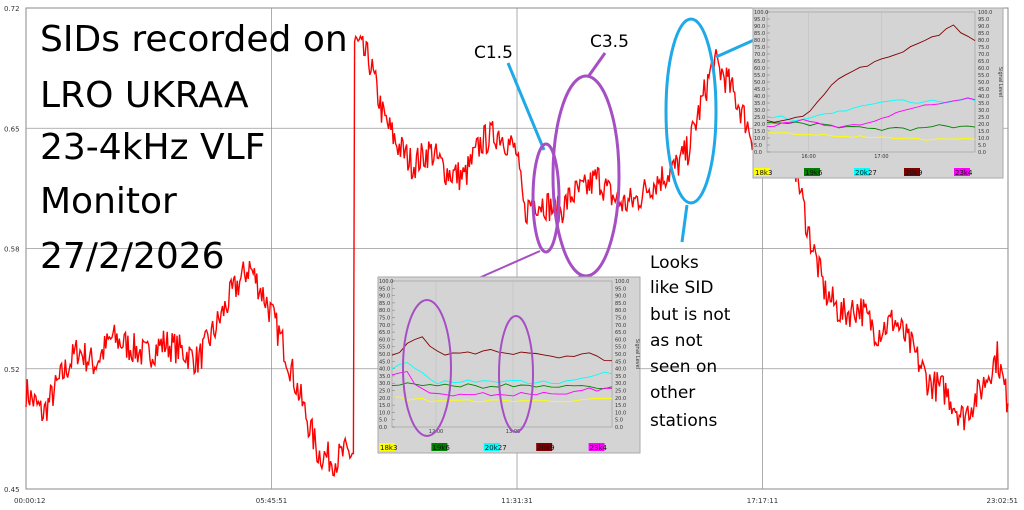 The image size is (1024, 510). Describe the element at coordinates (620, 319) in the screenshot. I see `inset-y-tick-right: 75.0` at that location.